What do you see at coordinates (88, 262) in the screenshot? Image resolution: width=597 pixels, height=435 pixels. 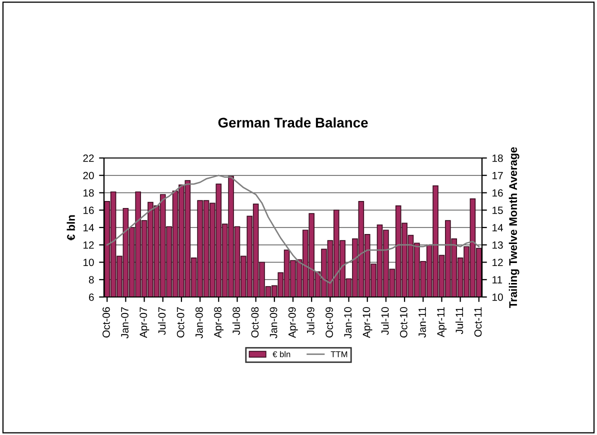 I see `y-tick-label: 10` at bounding box center [88, 262].